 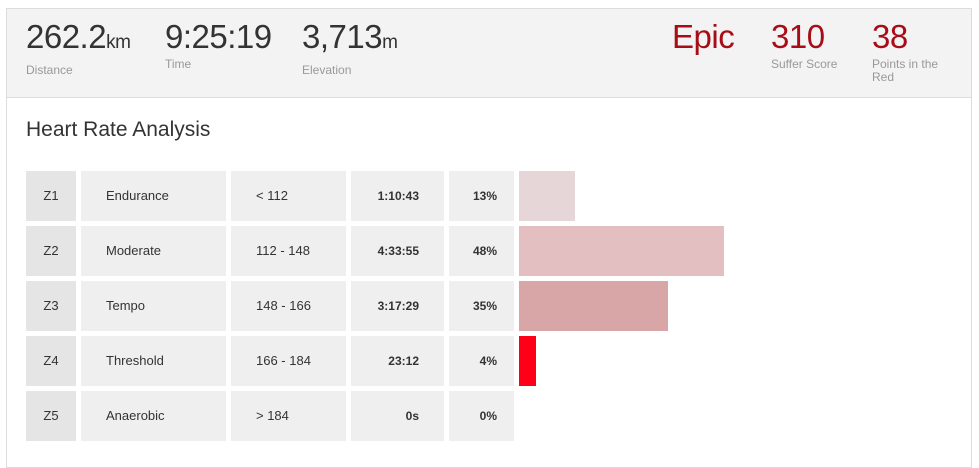 I want to click on zone-range: 112 - 148, so click(x=288, y=251).